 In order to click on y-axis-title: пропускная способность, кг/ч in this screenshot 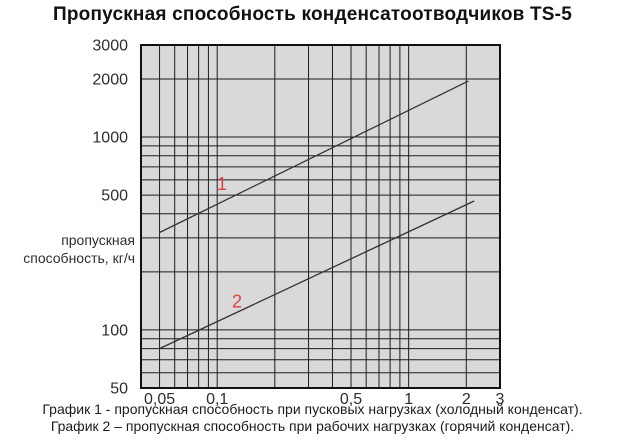, I will do `click(79, 249)`.